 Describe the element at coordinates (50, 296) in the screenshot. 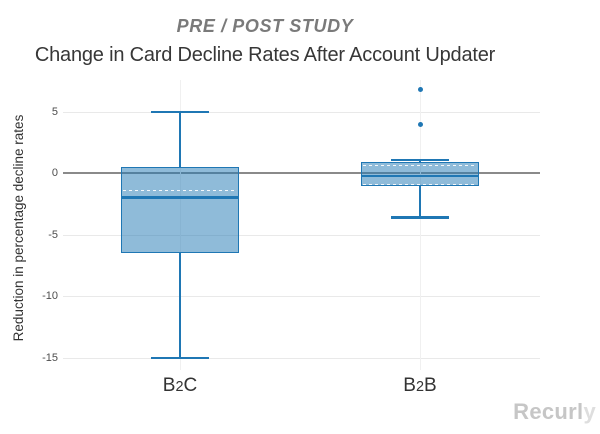

I see `y-tick-label--10: -10` at that location.